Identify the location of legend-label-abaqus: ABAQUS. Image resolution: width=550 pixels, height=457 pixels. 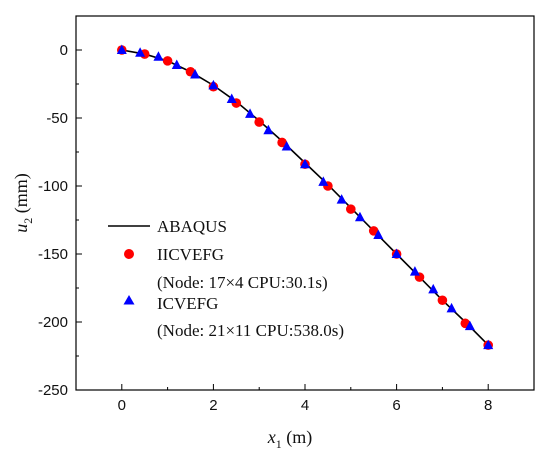
(192, 226).